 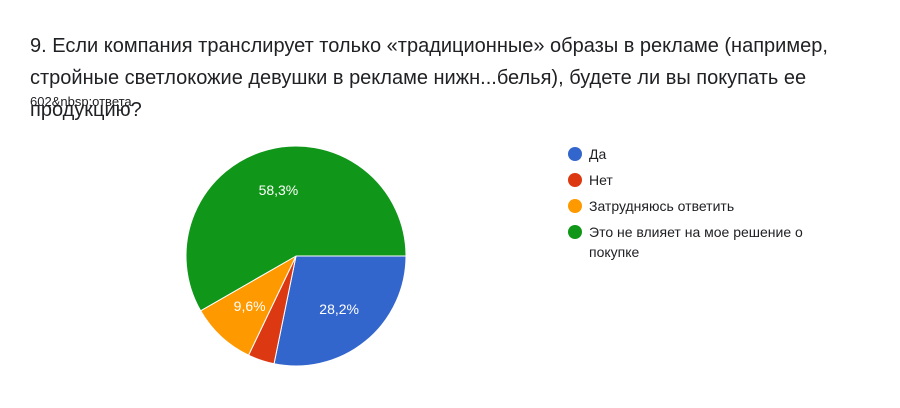 I want to click on response-count: 602&nbsp;ответа, so click(x=81, y=101).